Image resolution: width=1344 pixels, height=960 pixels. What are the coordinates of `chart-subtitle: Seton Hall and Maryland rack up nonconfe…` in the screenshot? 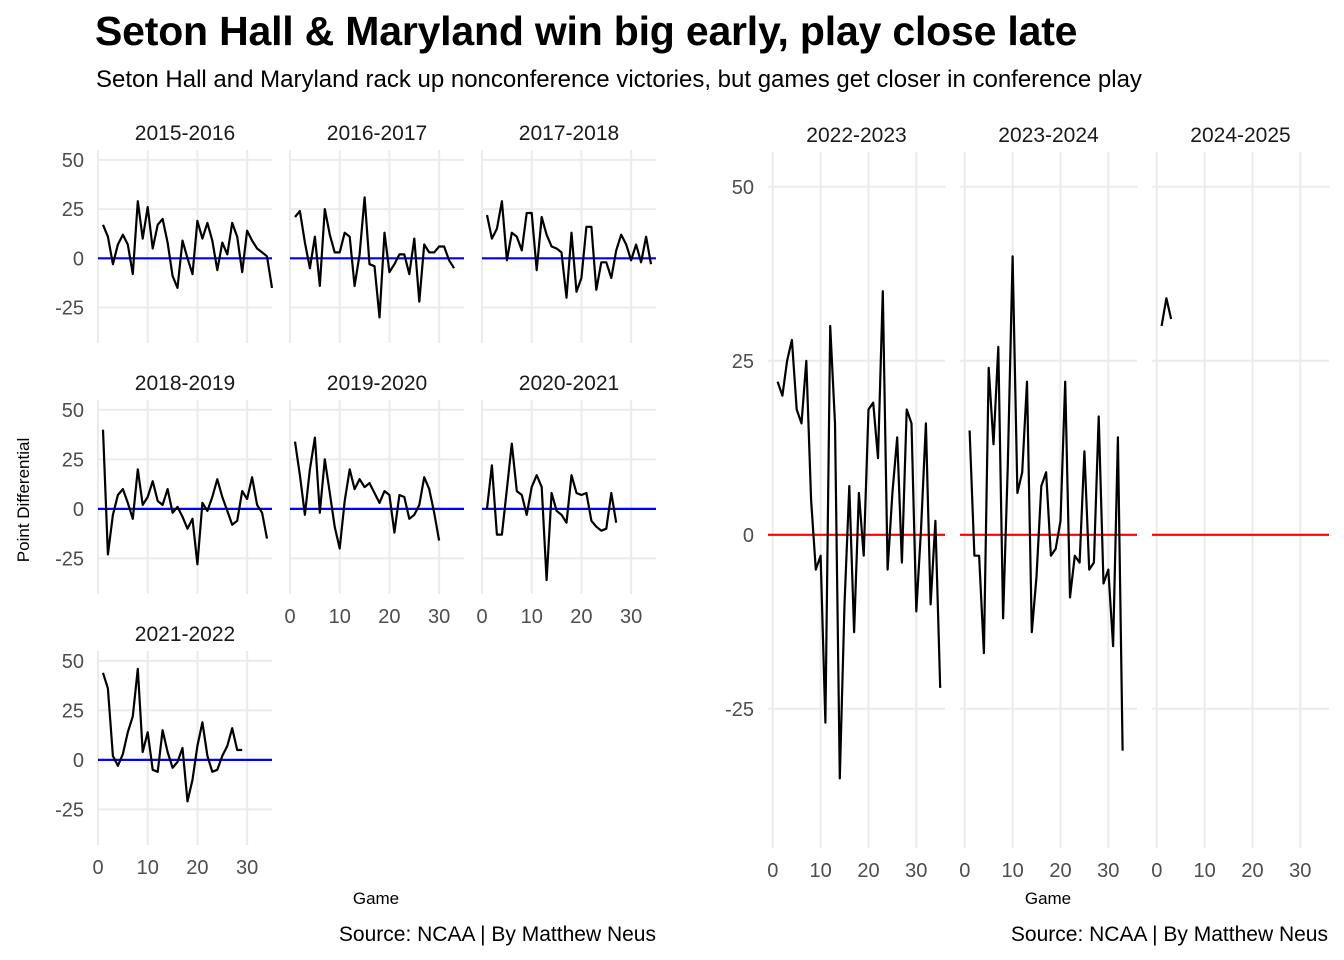 It's located at (619, 79).